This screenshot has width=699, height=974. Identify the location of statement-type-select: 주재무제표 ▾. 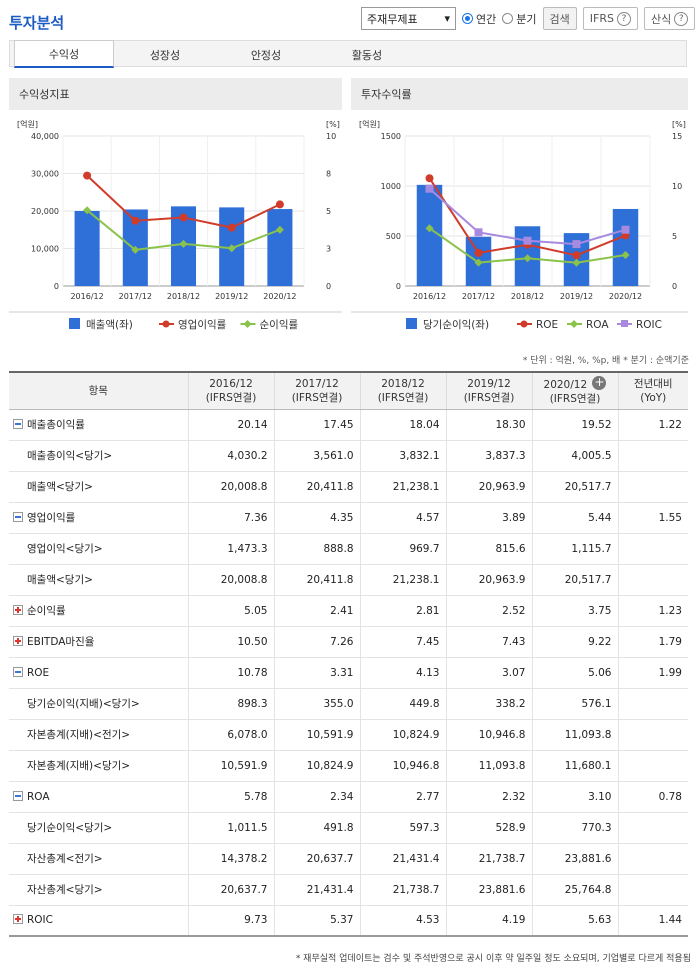
(408, 18).